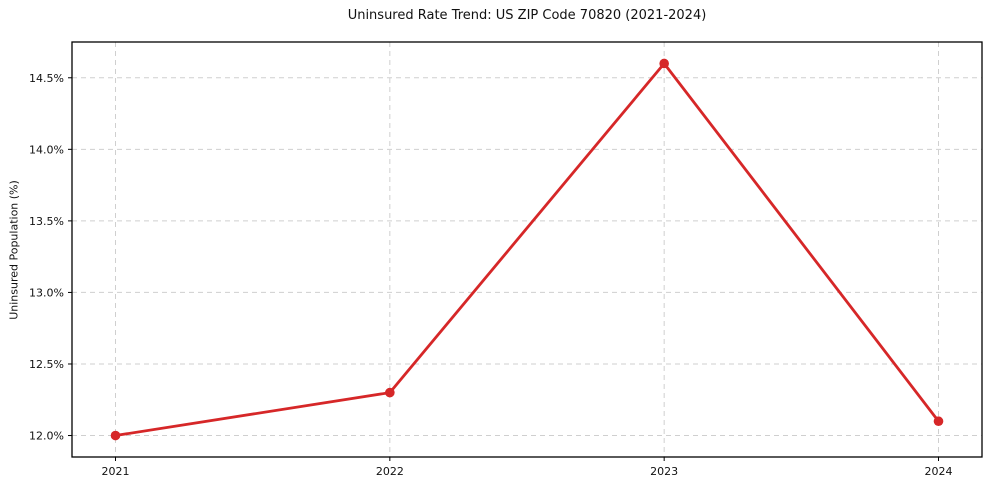 Image resolution: width=989 pixels, height=490 pixels. What do you see at coordinates (46, 149) in the screenshot?
I see `y-tick-label: 14.0%` at bounding box center [46, 149].